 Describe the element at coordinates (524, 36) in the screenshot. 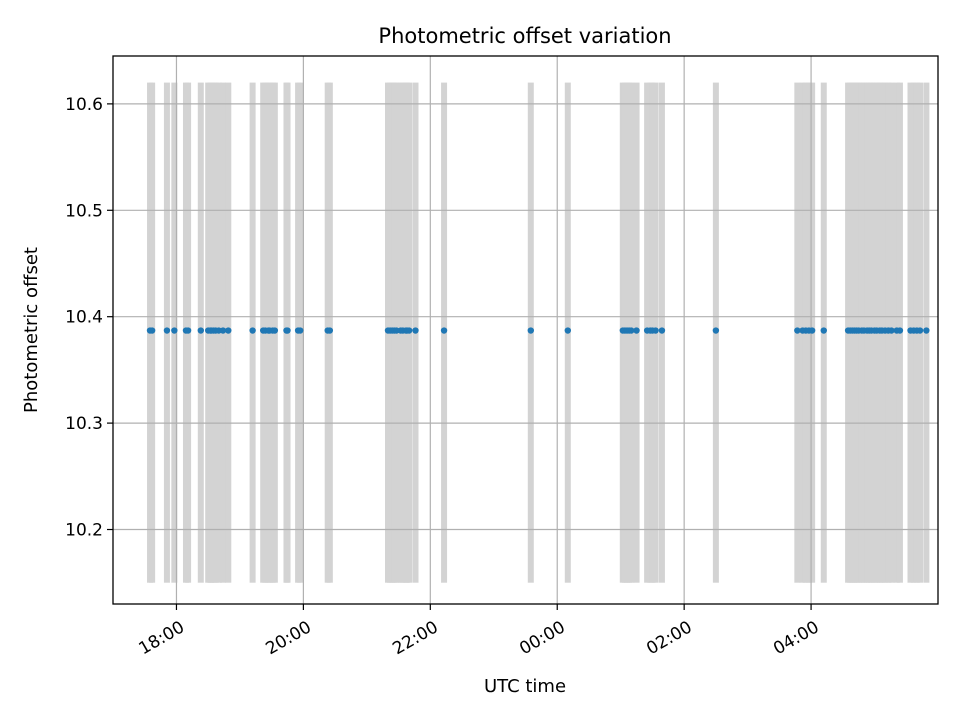

I see `chart-title: Photometric offset variation` at that location.